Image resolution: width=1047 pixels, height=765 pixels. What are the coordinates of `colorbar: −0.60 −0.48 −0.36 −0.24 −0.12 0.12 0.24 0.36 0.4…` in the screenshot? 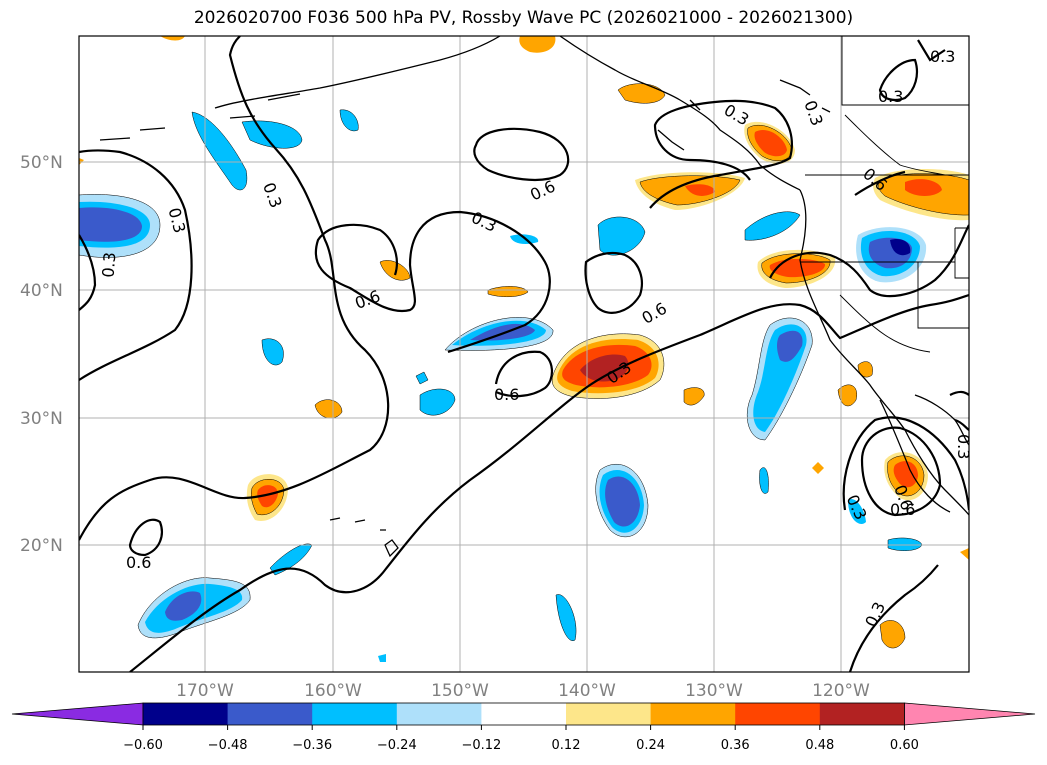 It's located at (523, 727).